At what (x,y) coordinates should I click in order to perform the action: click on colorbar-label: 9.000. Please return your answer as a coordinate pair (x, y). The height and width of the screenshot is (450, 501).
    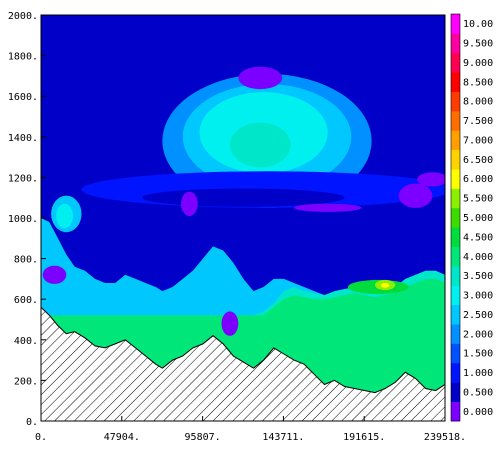
    Looking at the image, I should click on (478, 63).